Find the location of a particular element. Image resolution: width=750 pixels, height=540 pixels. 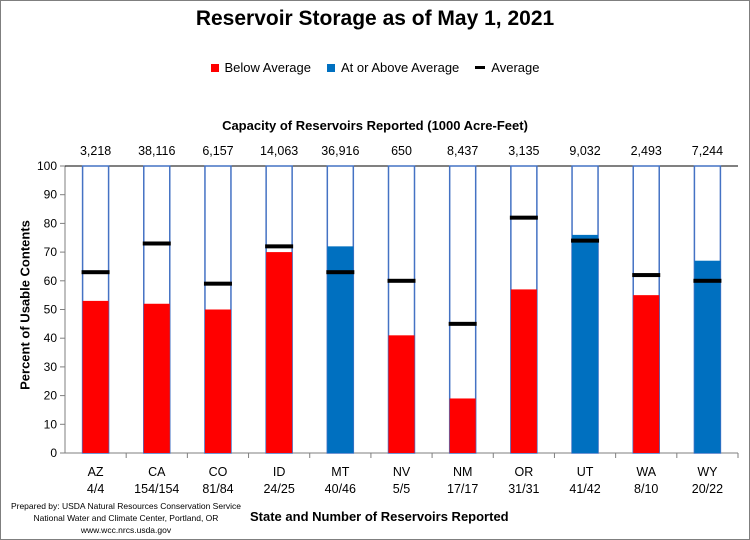

chart-title: Reservoir Storage as of May 1, 2021 is located at coordinates (375, 18).